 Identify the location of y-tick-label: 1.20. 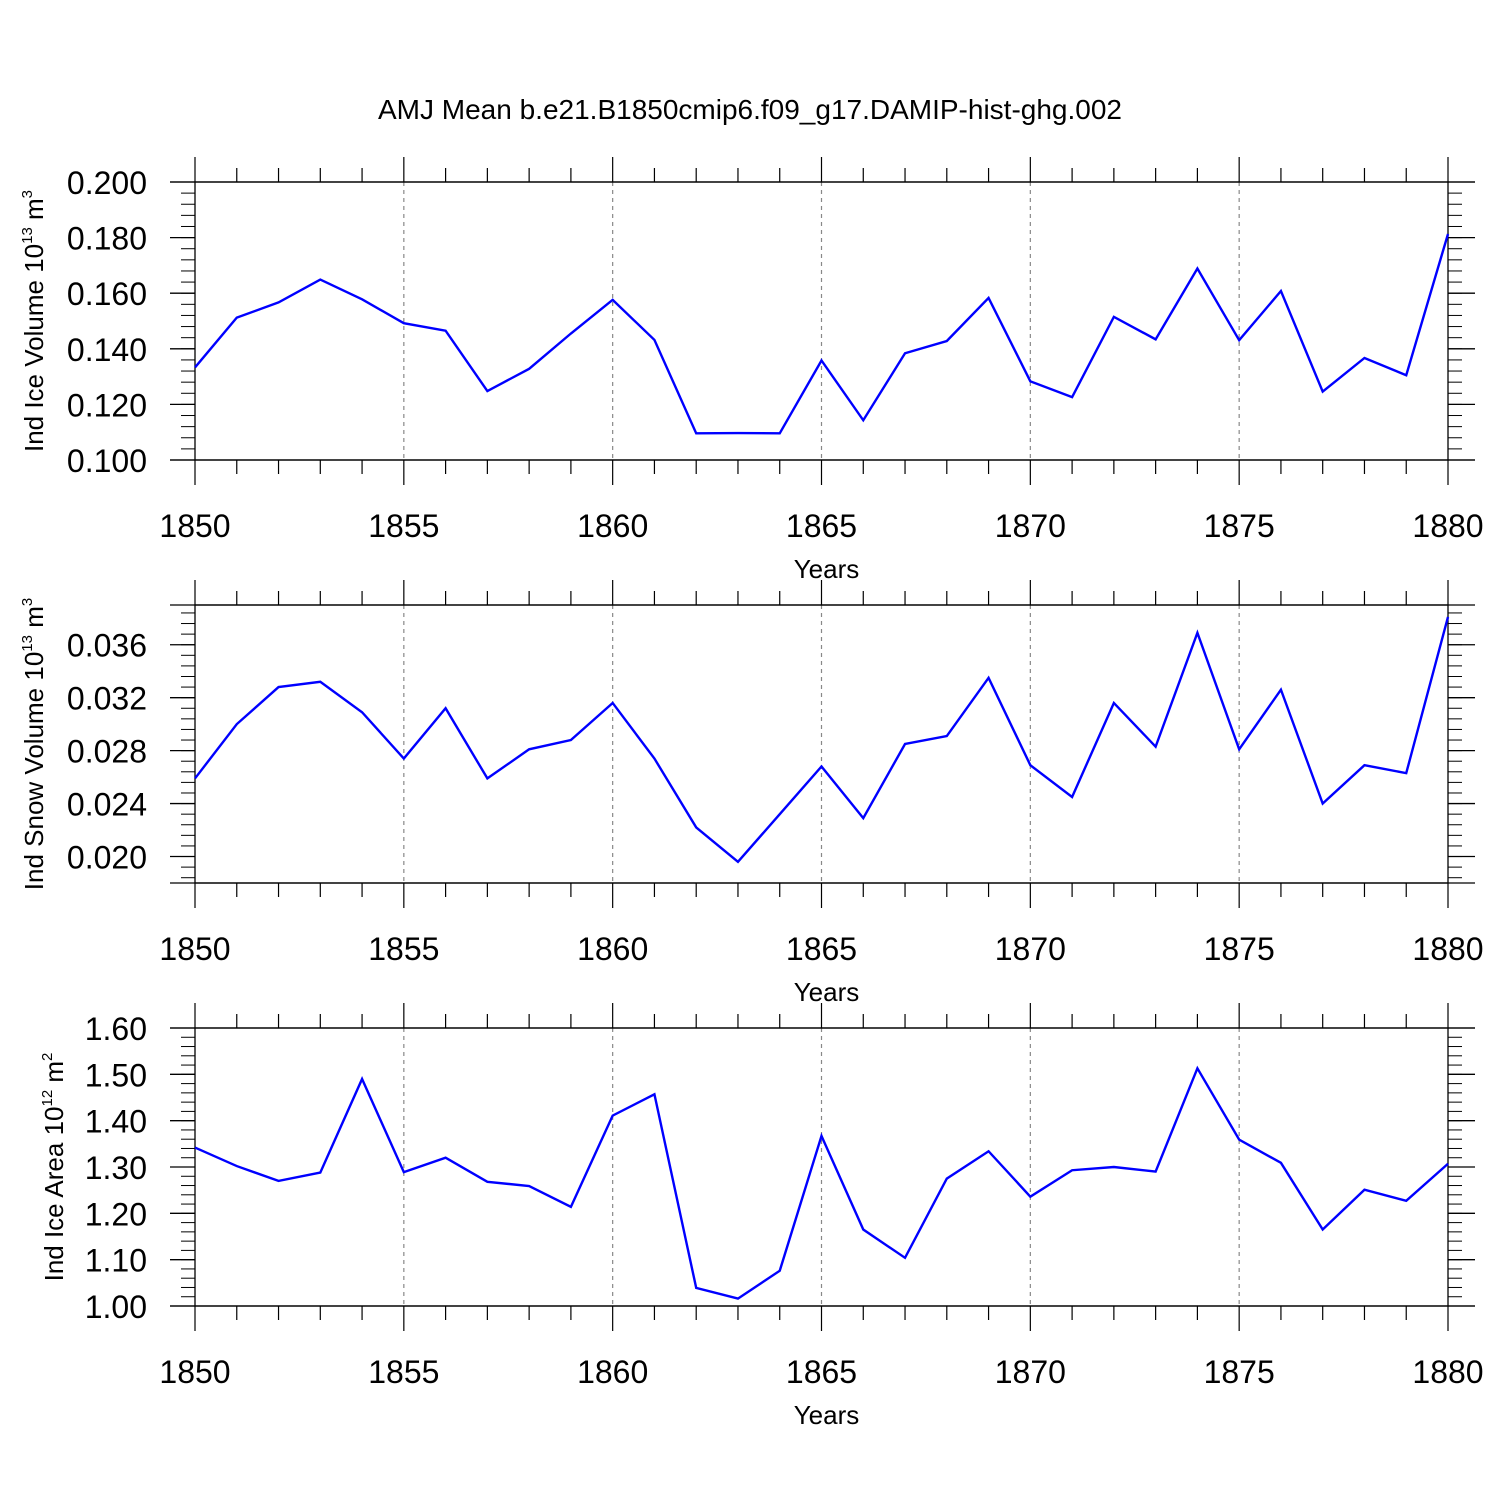
(116, 1214).